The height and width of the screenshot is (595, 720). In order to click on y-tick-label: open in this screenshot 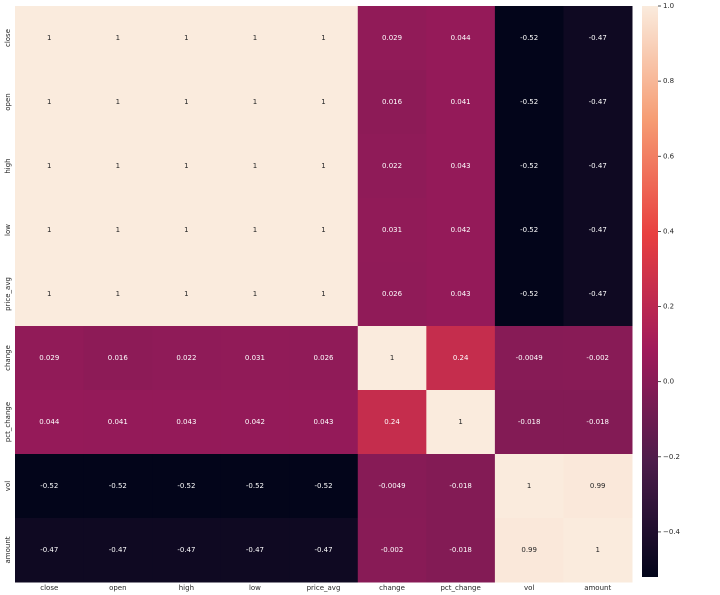, I will do `click(8, 101)`.